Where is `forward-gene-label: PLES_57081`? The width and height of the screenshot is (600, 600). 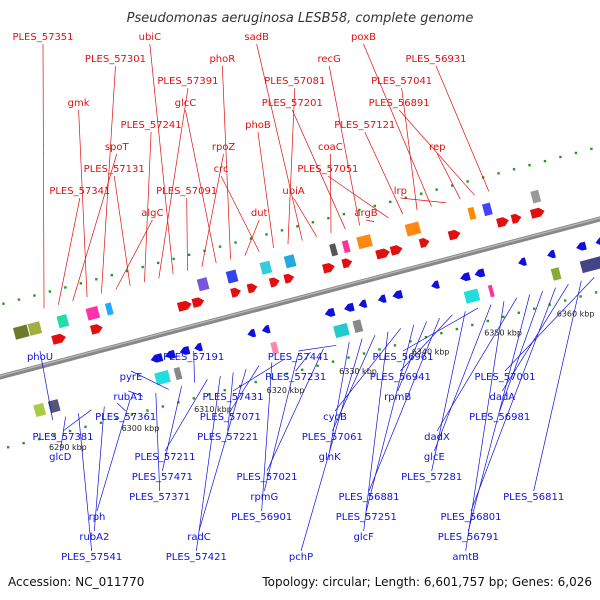 forward-gene-label: PLES_57081 is located at coordinates (294, 81).